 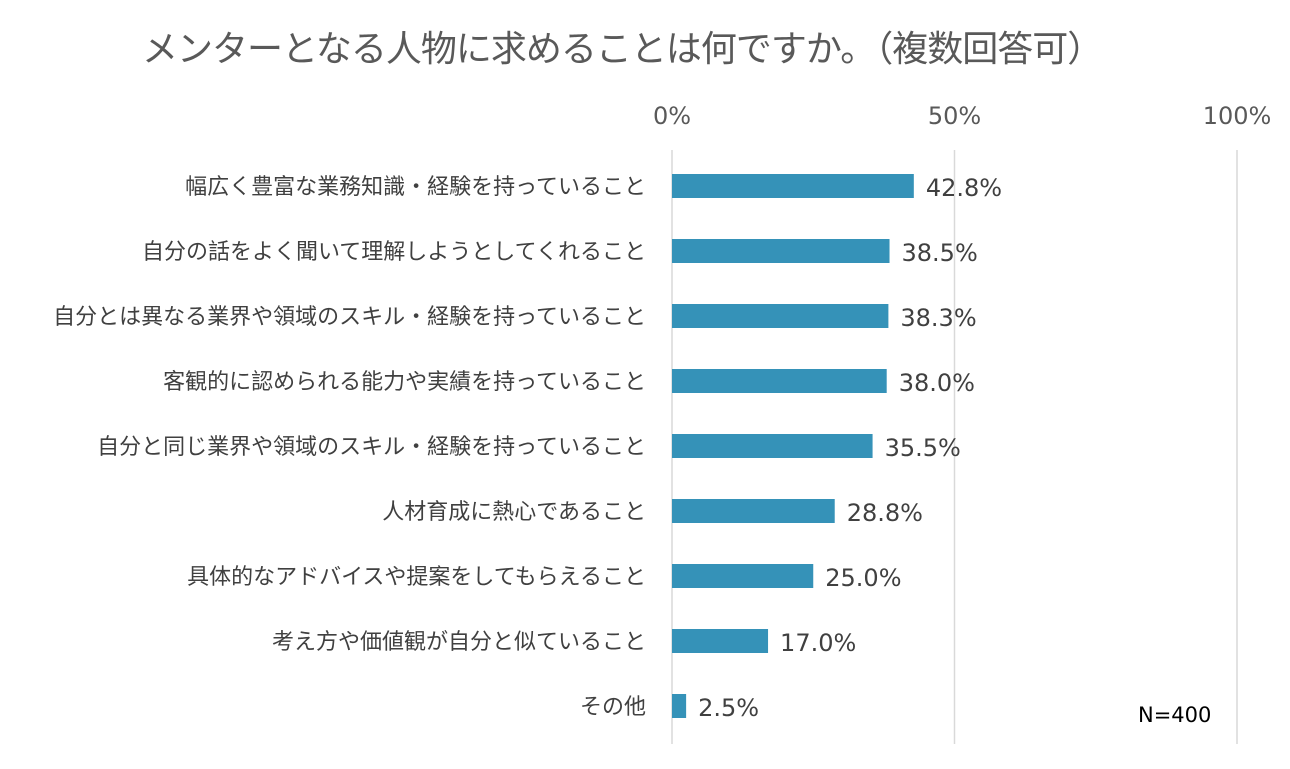 I want to click on category-label: その他, so click(x=613, y=707).